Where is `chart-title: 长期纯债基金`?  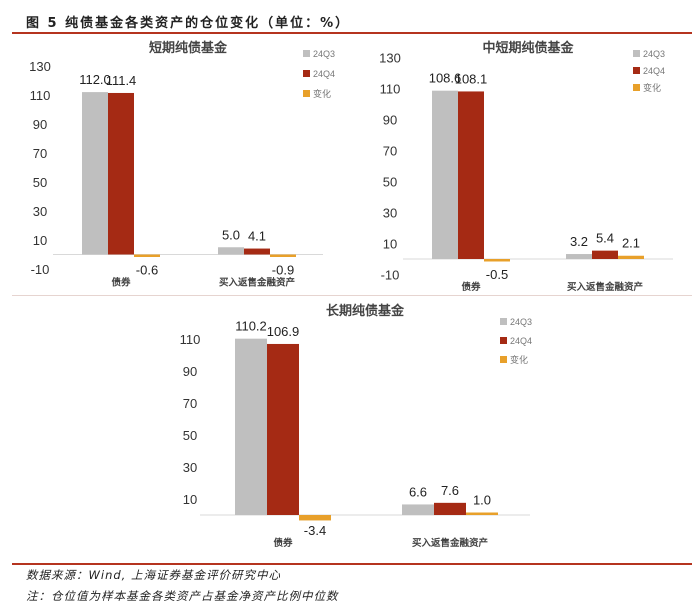
chart-title: 长期纯债基金 is located at coordinates (365, 310).